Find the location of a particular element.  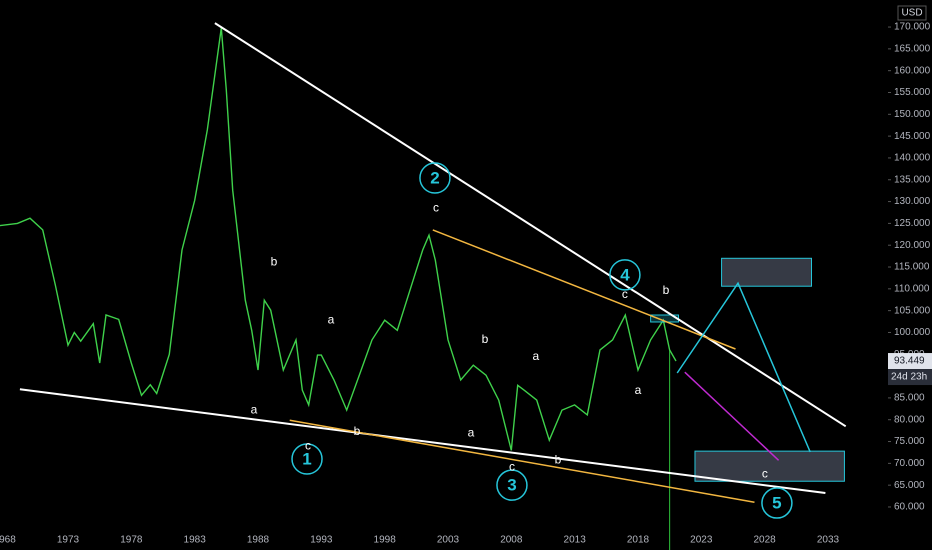

currency-box is located at coordinates (912, 13).